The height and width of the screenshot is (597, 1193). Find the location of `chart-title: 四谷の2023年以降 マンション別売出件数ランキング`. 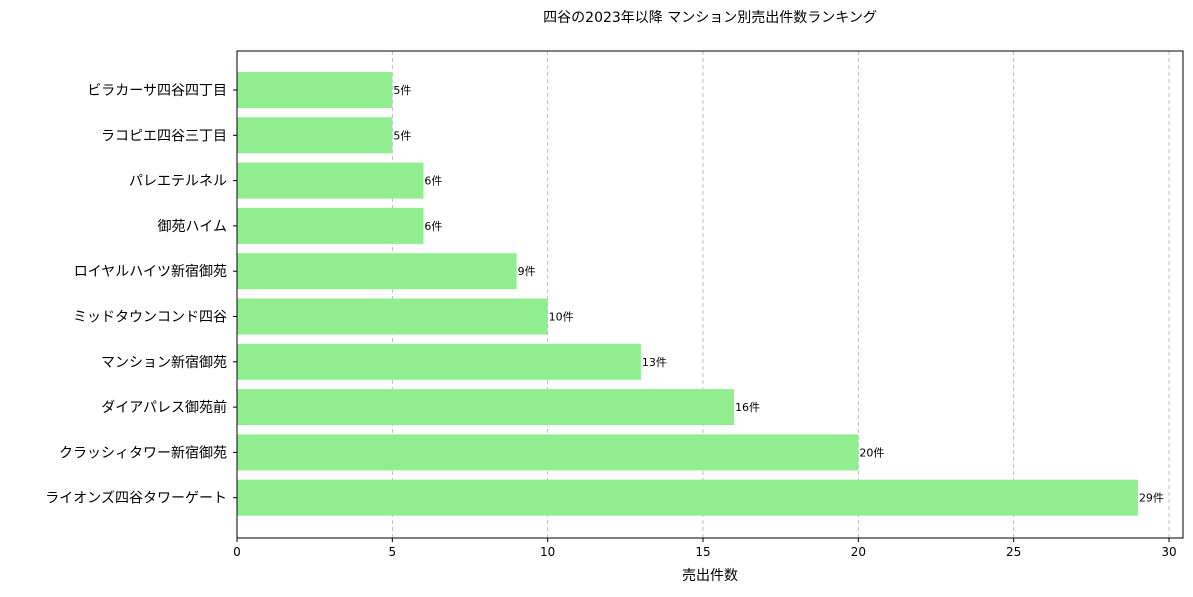

chart-title: 四谷の2023年以降 マンション別売出件数ランキング is located at coordinates (710, 18).